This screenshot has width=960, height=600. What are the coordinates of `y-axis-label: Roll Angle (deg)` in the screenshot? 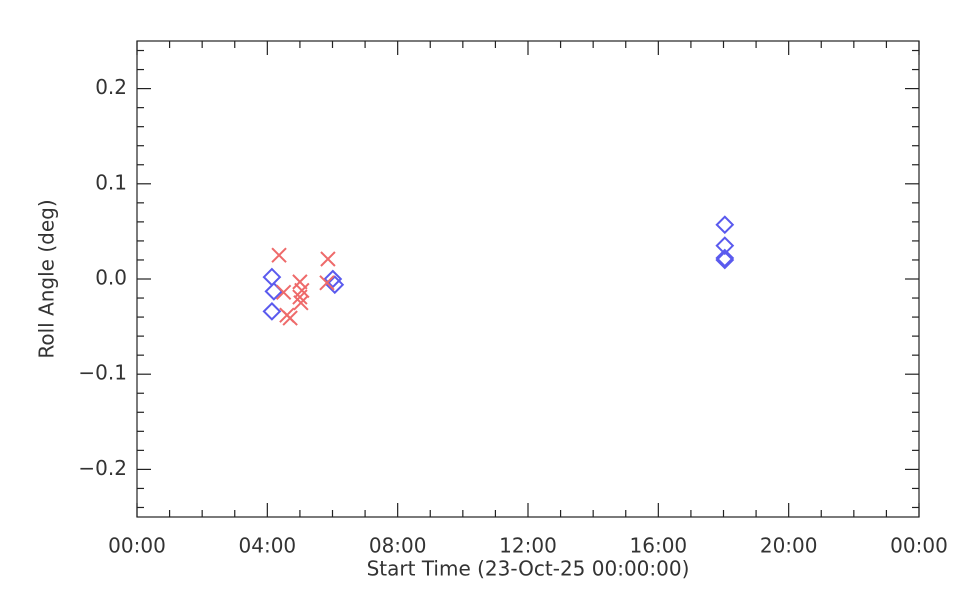 It's located at (47, 278).